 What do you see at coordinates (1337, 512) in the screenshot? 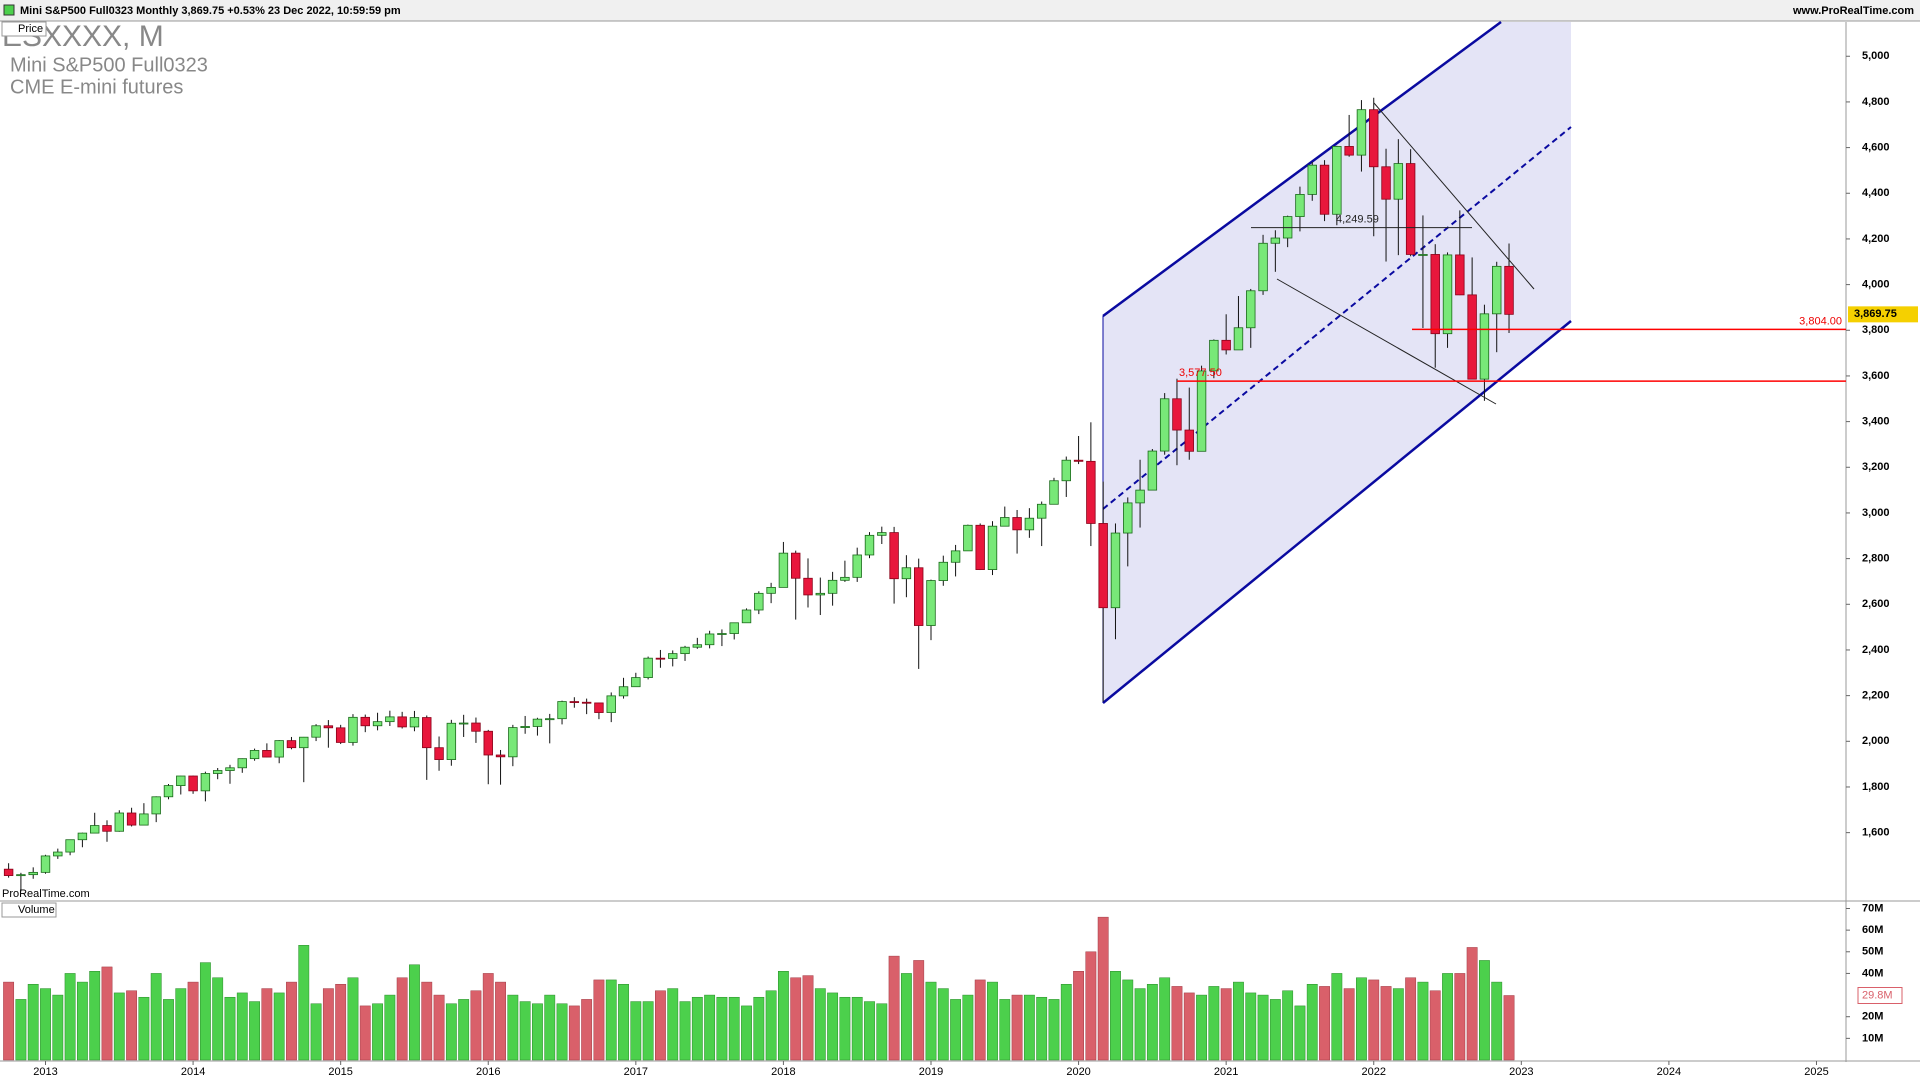
I see `channel-bottom` at bounding box center [1337, 512].